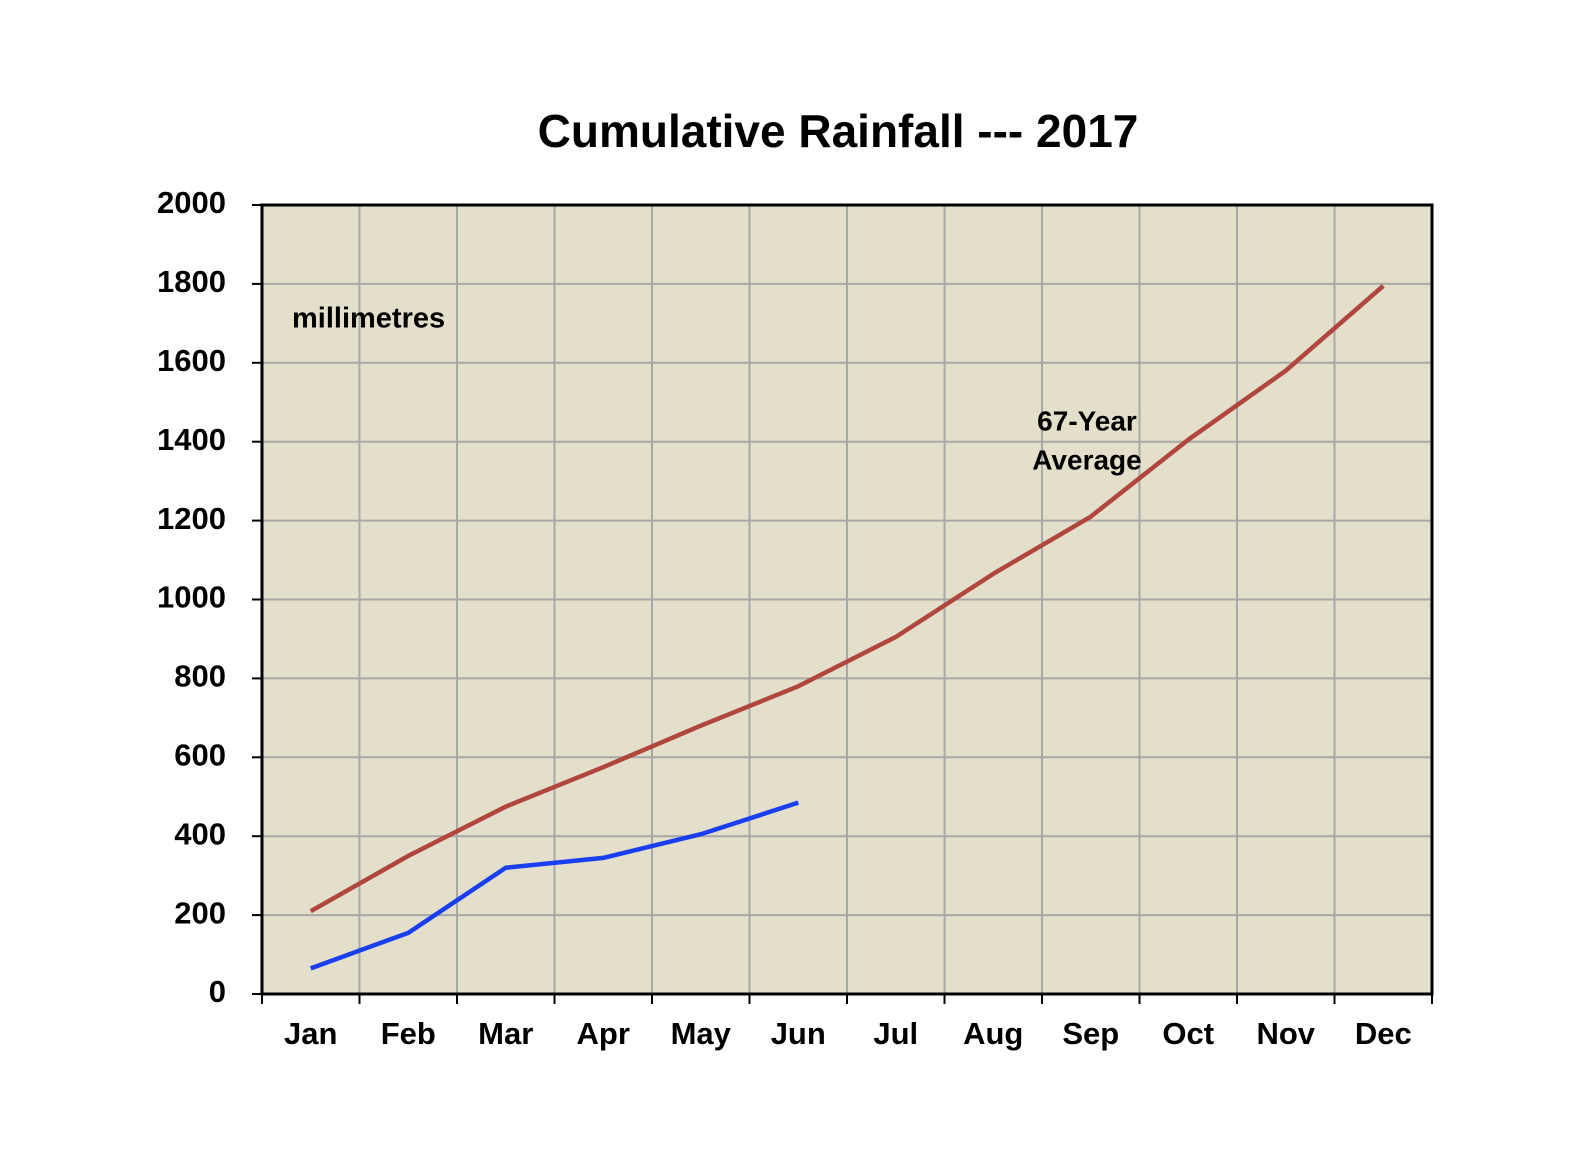 The height and width of the screenshot is (1152, 1584). I want to click on y-tick-label: 1600, so click(191, 360).